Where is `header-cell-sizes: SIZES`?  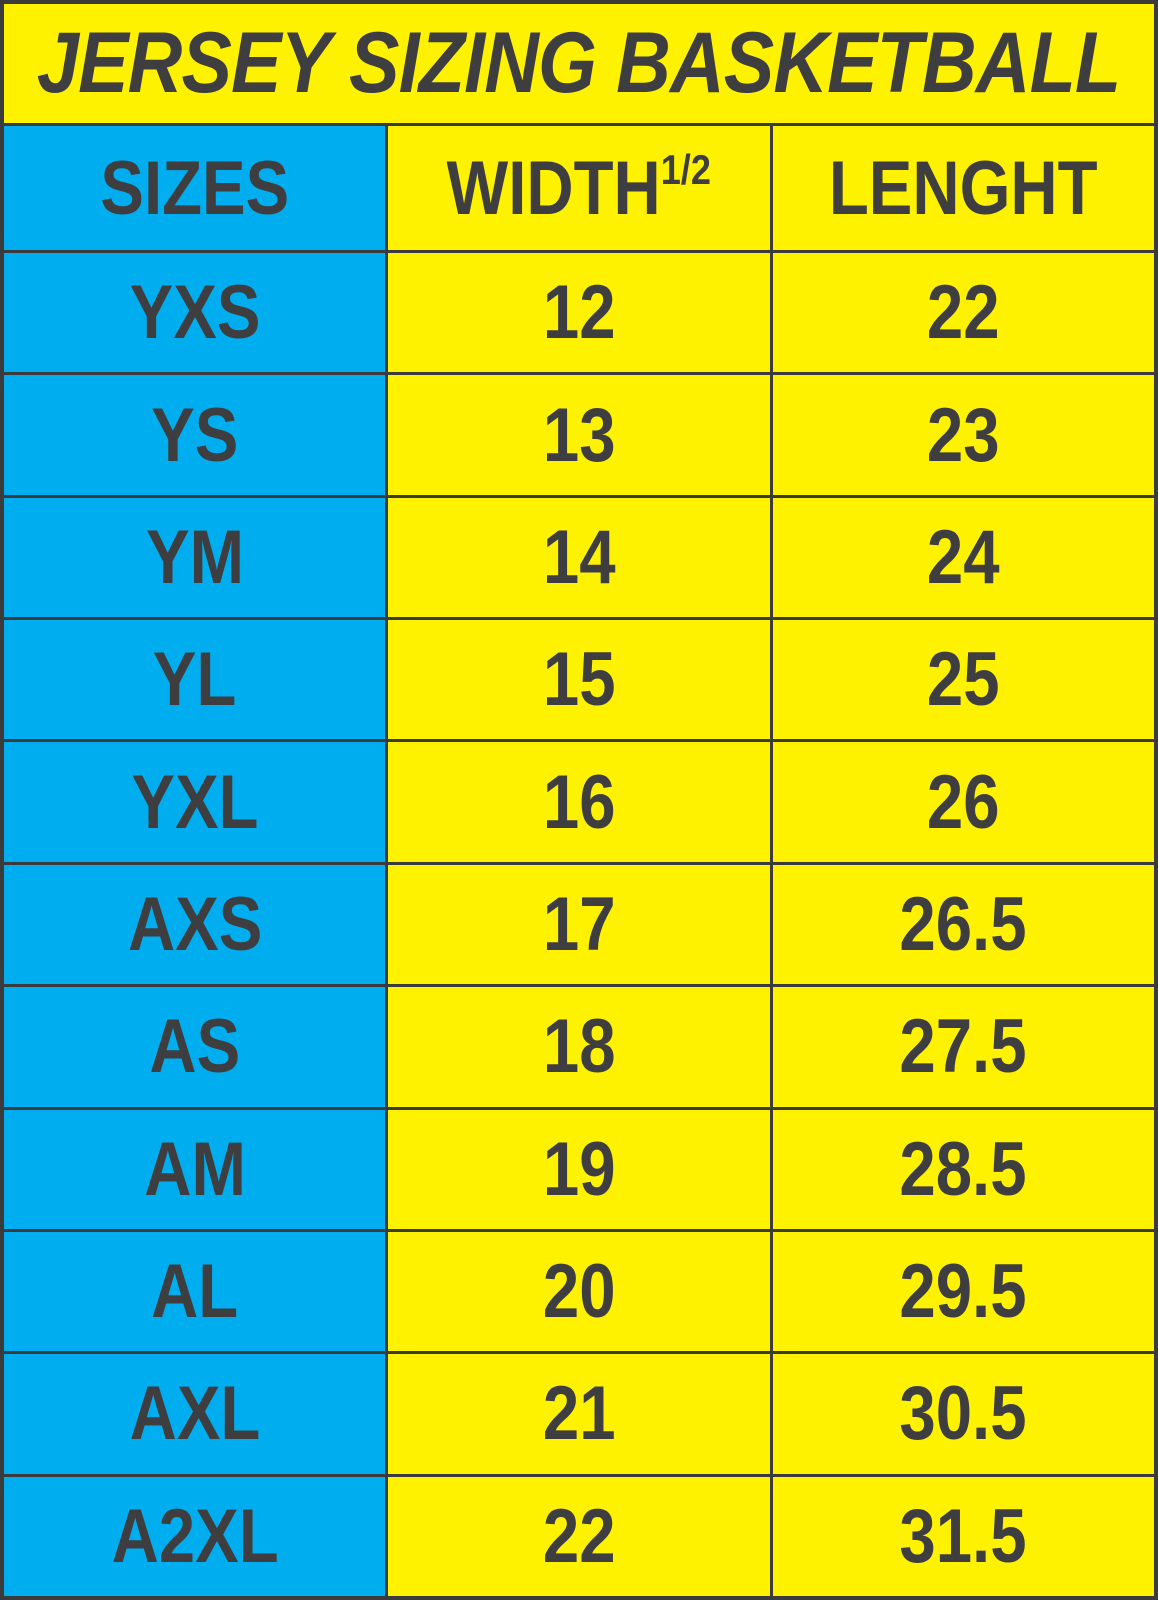
header-cell-sizes: SIZES is located at coordinates (195, 188).